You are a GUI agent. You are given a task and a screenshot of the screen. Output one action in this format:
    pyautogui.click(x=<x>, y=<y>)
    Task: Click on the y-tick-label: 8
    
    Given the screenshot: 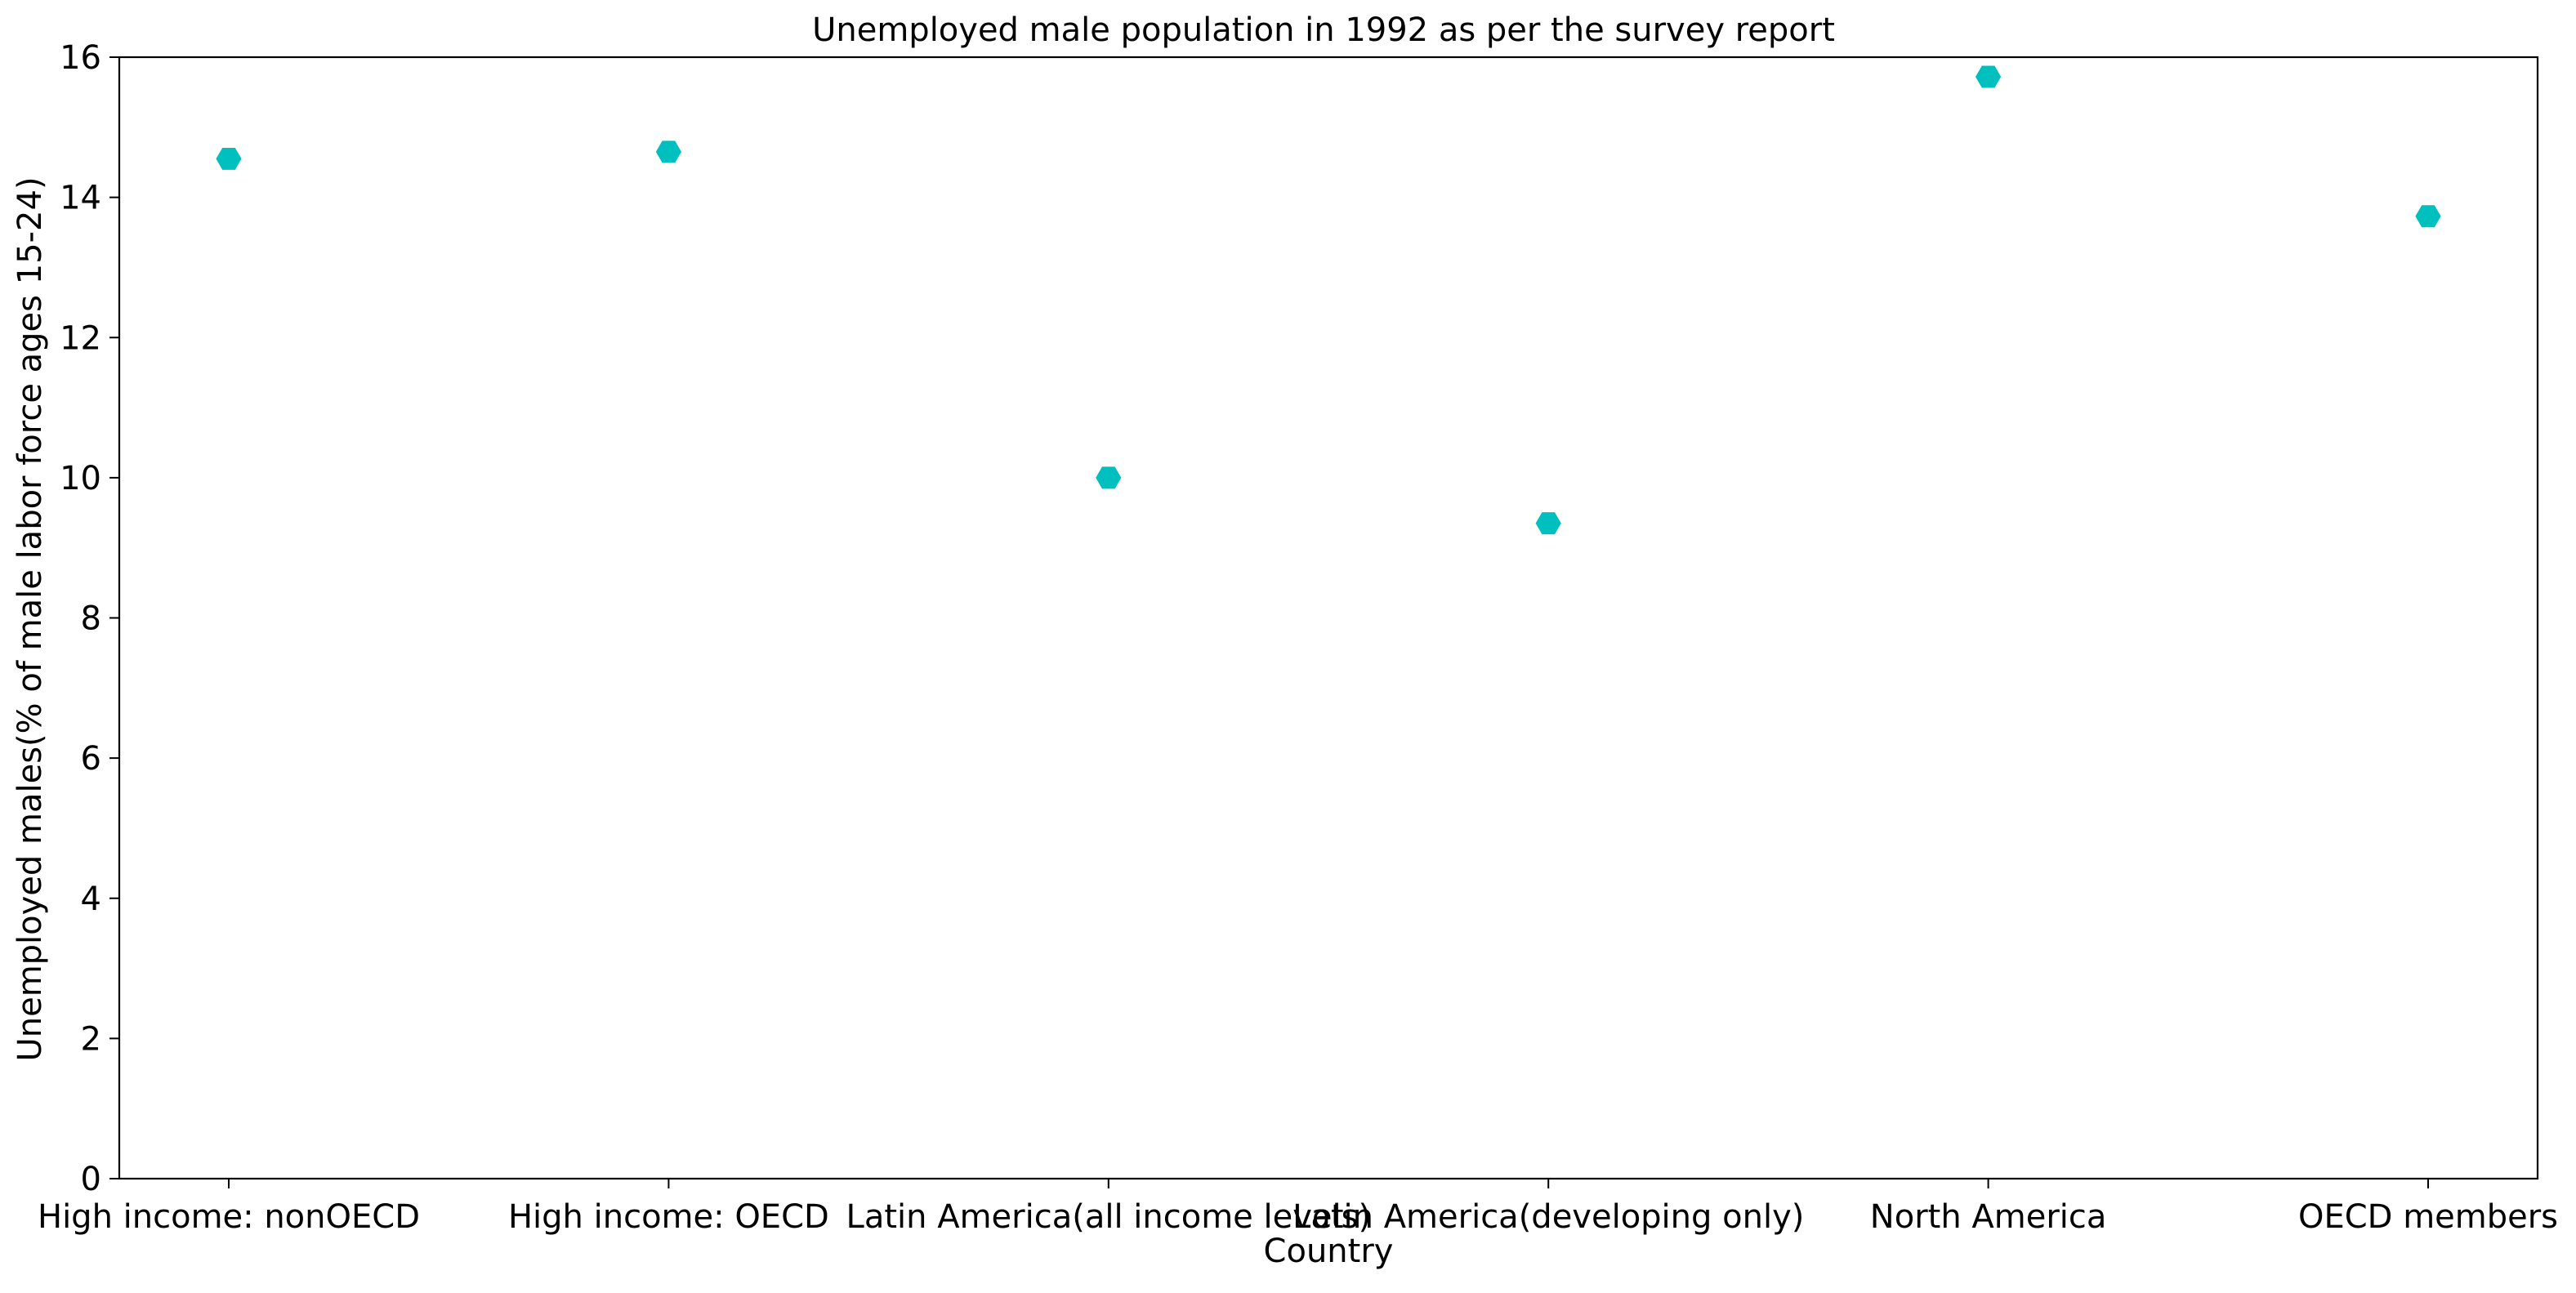 What is the action you would take?
    pyautogui.click(x=91, y=619)
    